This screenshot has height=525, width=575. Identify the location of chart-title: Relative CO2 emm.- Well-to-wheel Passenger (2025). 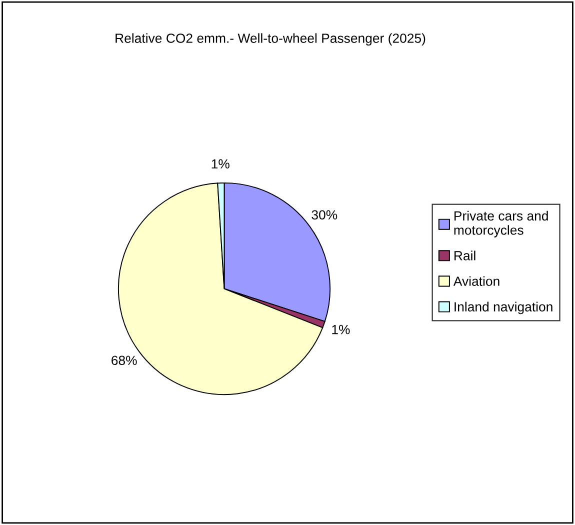
(271, 39).